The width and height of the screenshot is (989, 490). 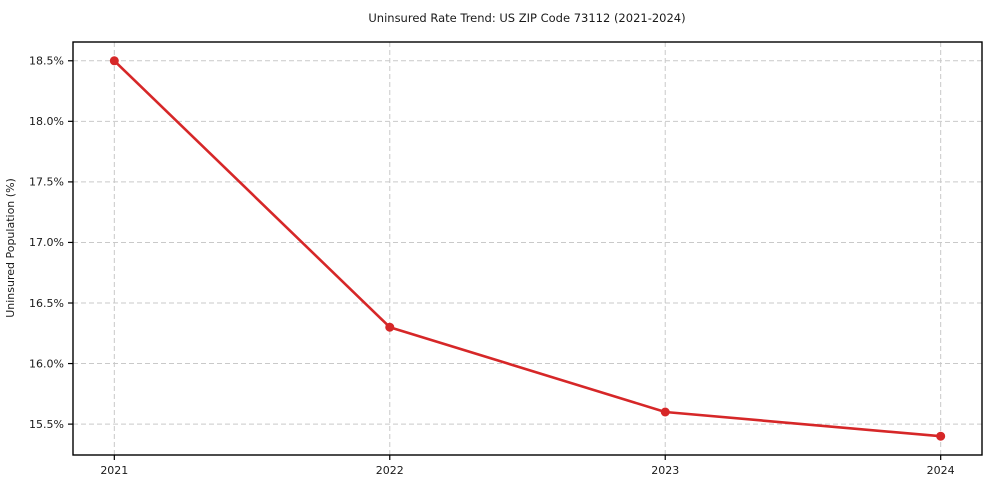 I want to click on y-tick-label: 15.5%, so click(x=46, y=424).